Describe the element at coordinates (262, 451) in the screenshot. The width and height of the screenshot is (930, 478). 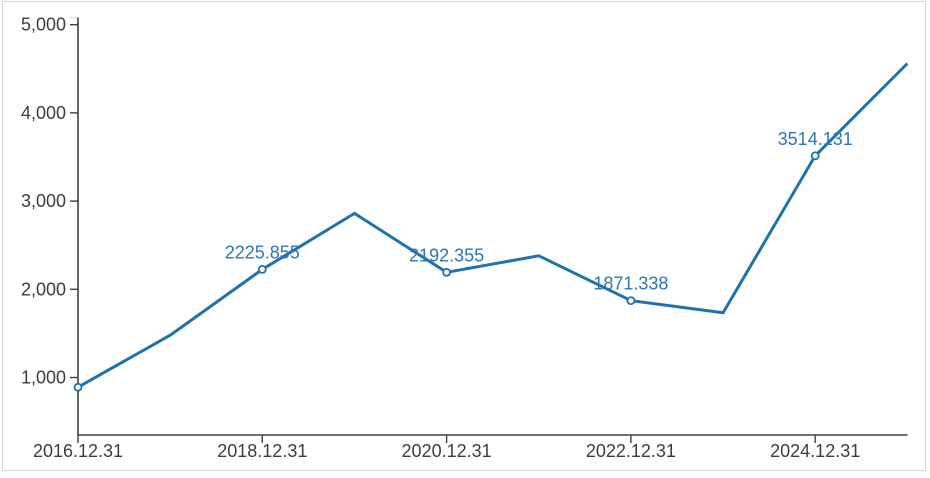
I see `x-tick-label: 2018.12.31` at that location.